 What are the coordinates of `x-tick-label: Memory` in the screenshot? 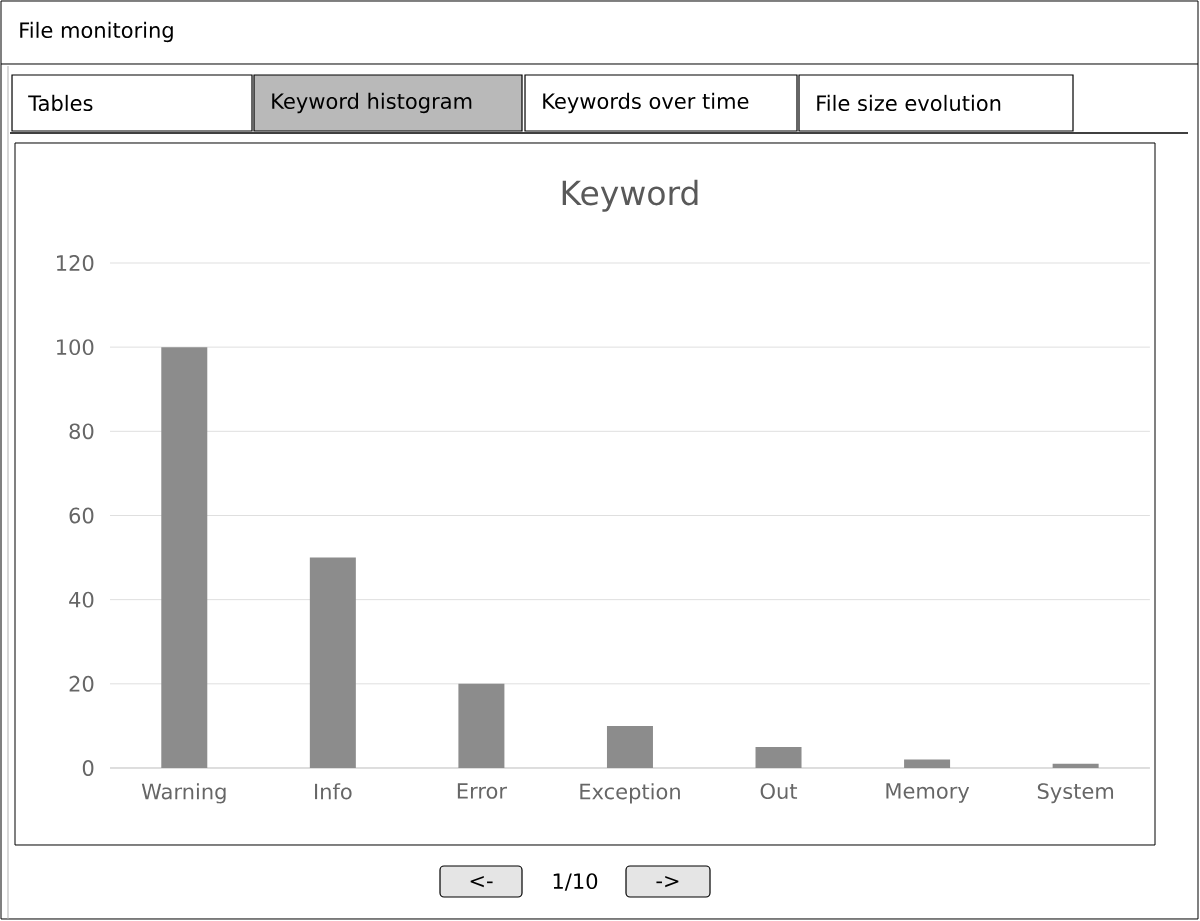 It's located at (928, 793).